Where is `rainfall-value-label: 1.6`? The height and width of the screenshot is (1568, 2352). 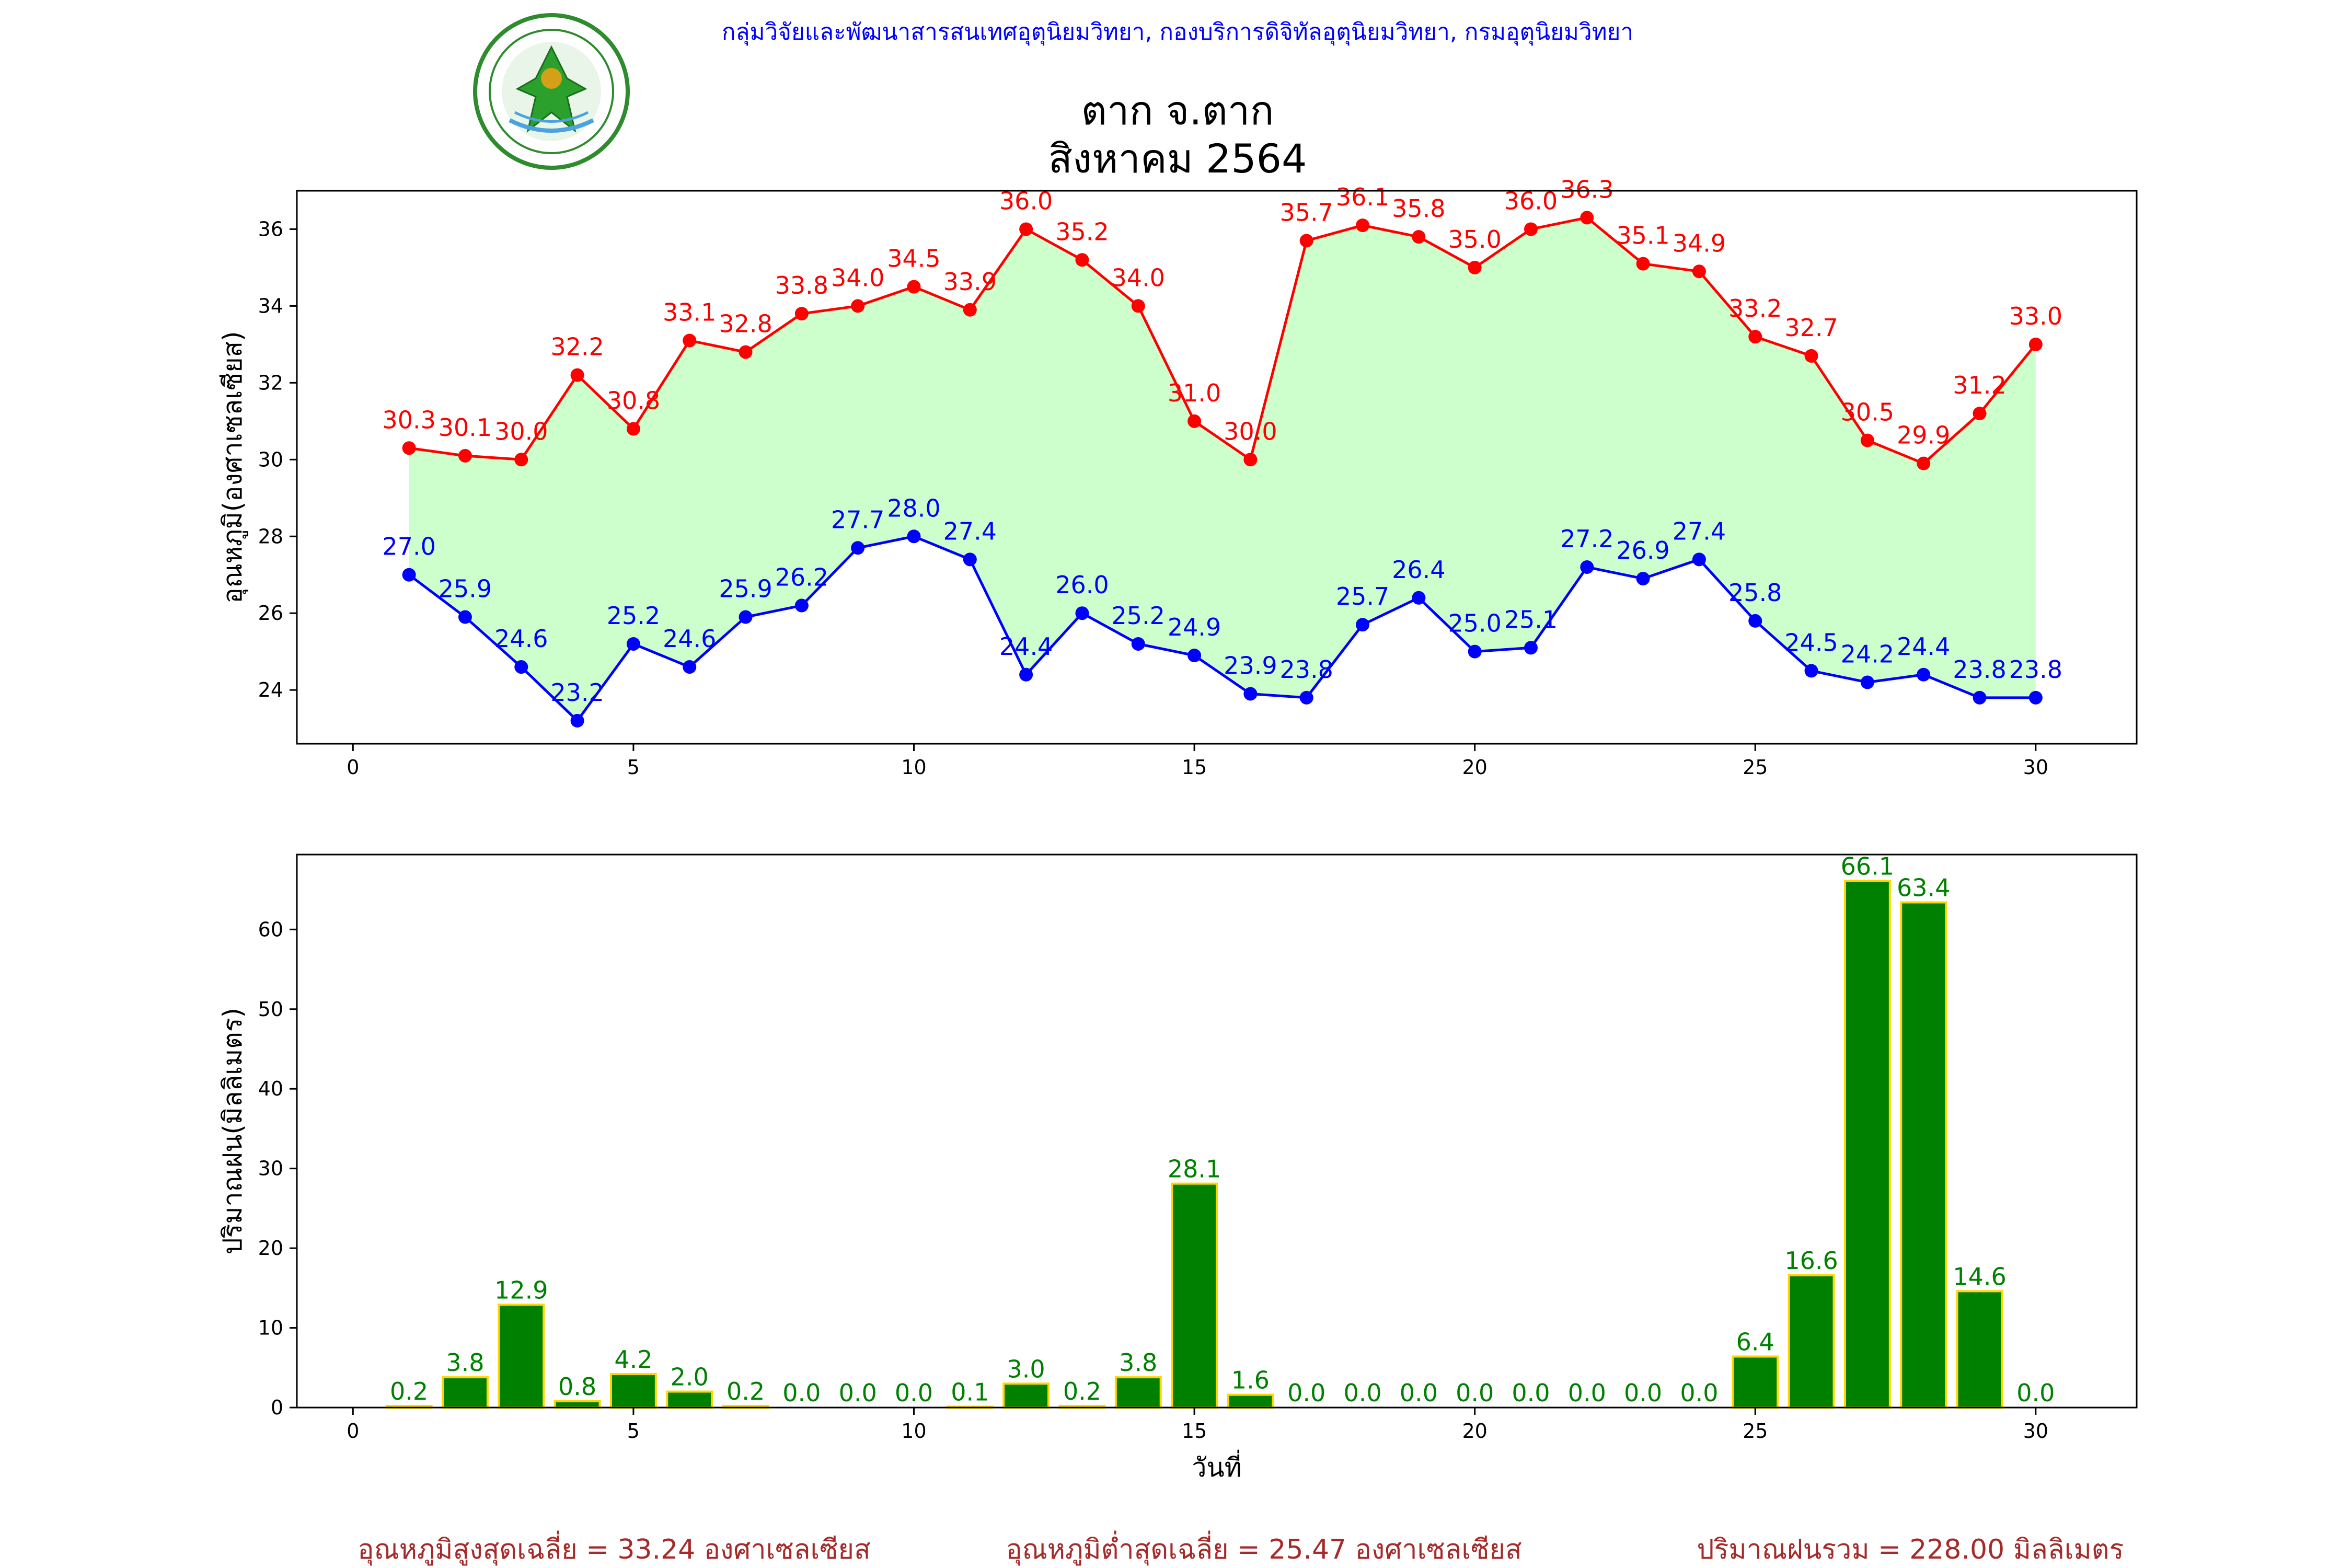
rainfall-value-label: 1.6 is located at coordinates (1250, 1380).